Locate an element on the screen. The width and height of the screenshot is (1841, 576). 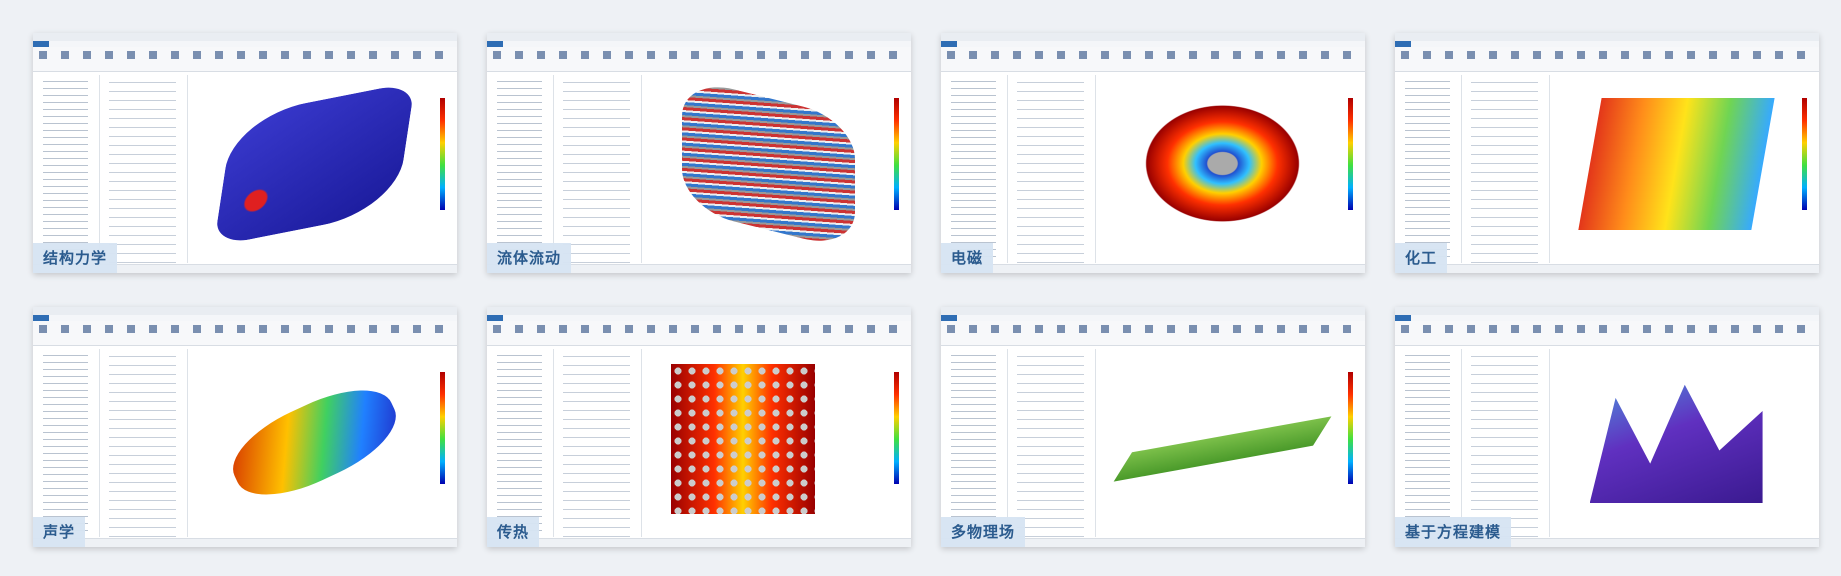
screenshot-card: 结构力学 is located at coordinates (245, 153).